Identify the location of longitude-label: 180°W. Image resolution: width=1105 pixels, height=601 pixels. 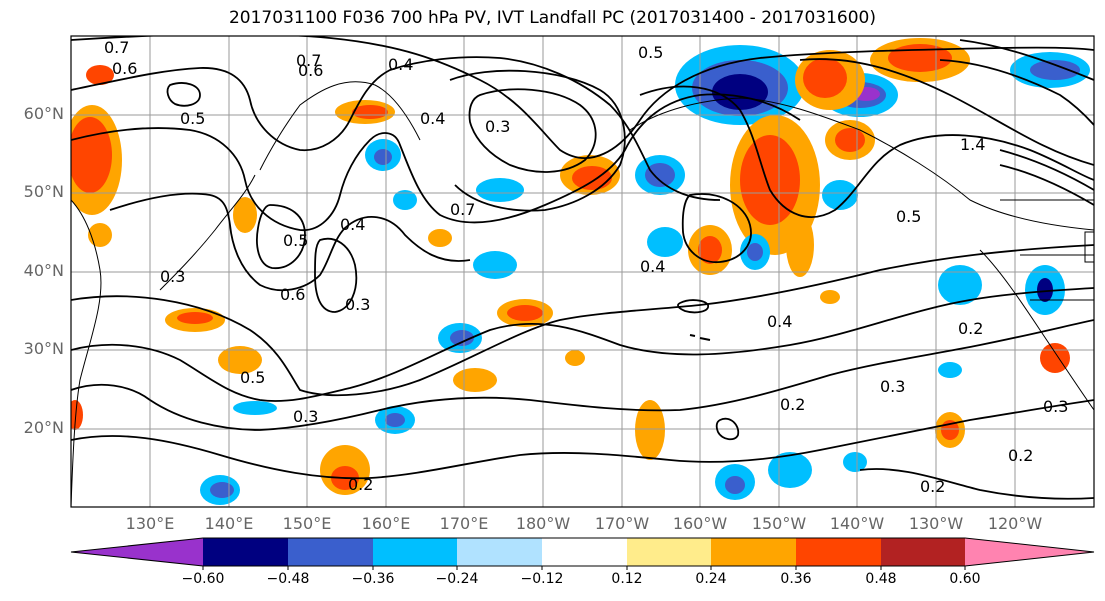
(543, 523).